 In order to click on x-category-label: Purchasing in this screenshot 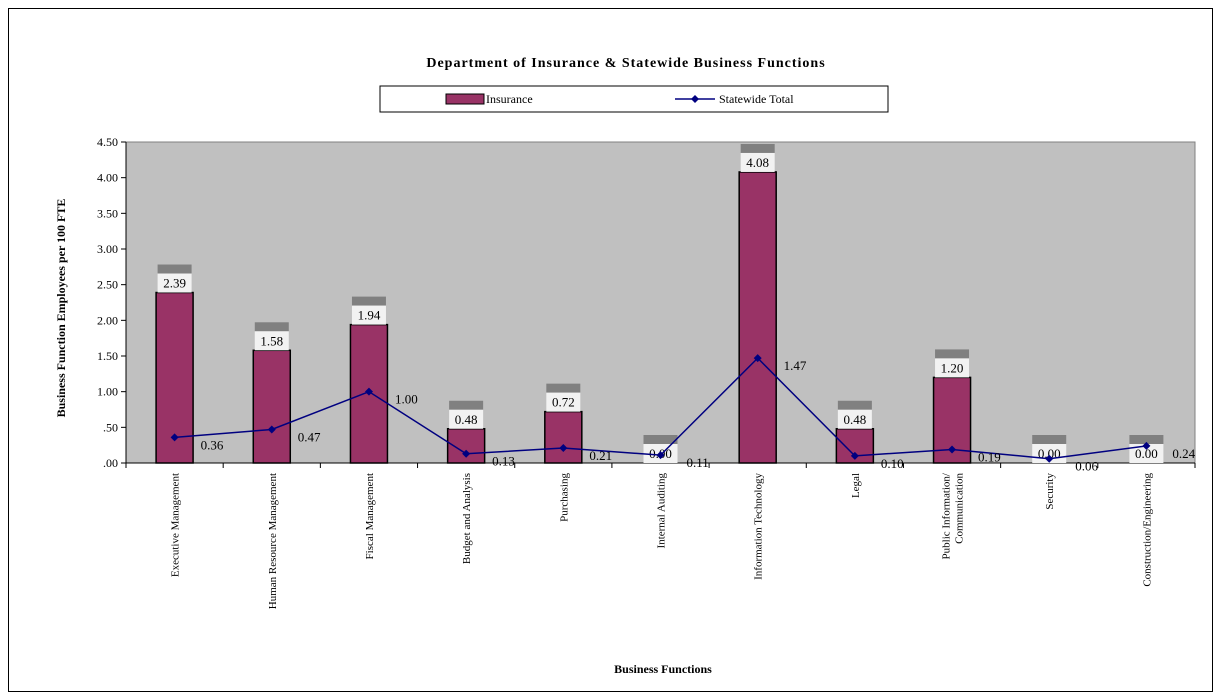, I will do `click(564, 497)`.